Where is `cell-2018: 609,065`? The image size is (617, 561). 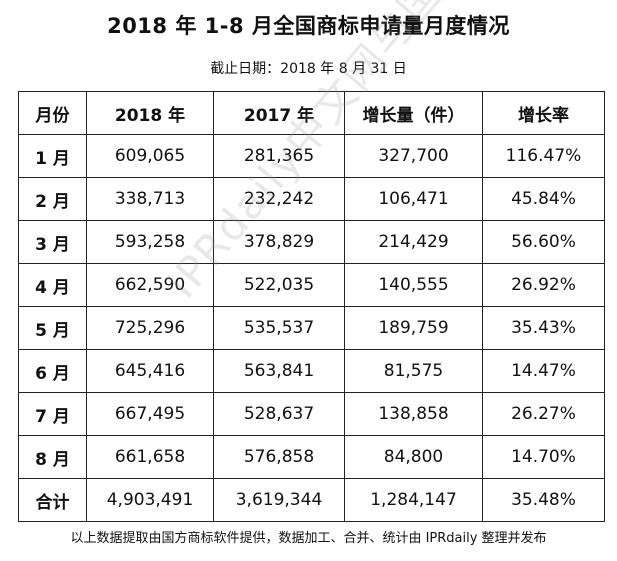 cell-2018: 609,065 is located at coordinates (150, 156).